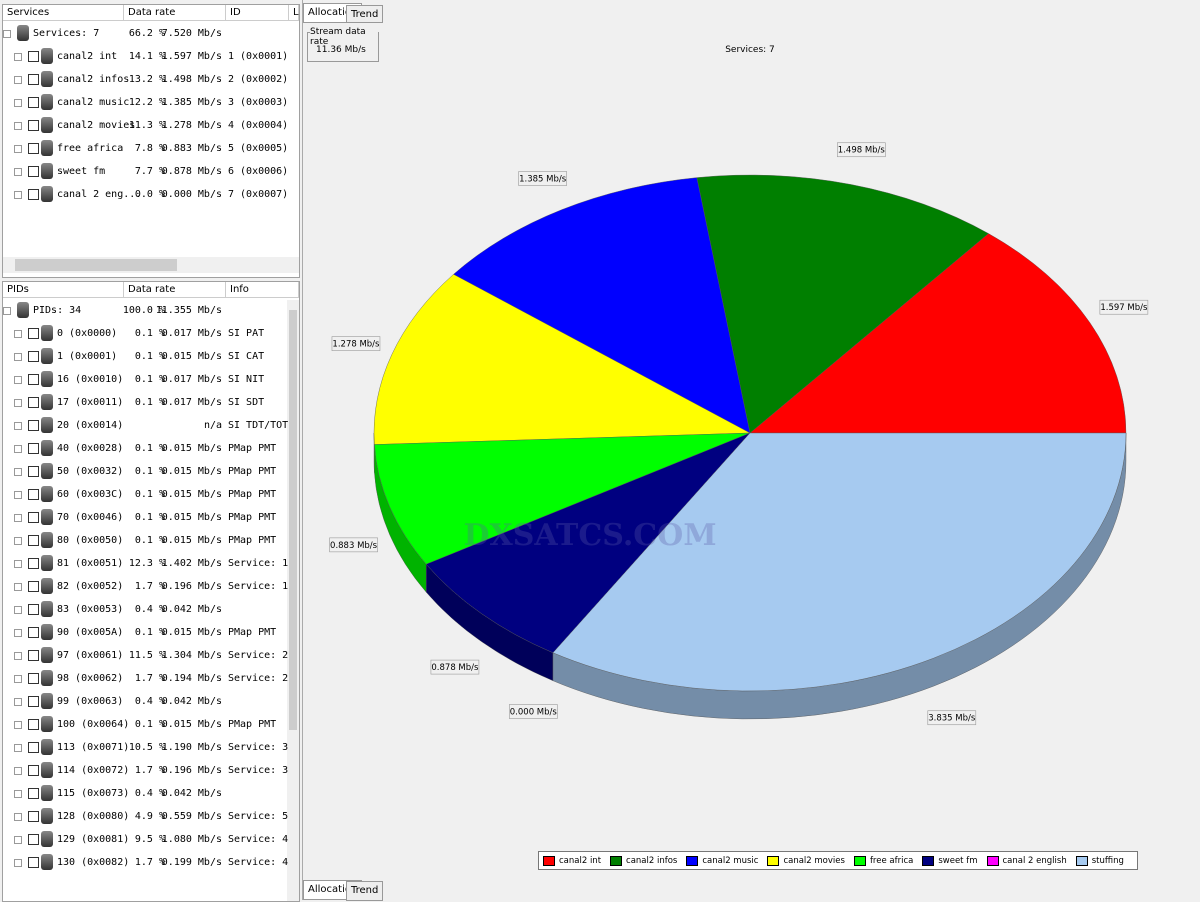  What do you see at coordinates (150, 586) in the screenshot?
I see `percent: 1.7 %` at bounding box center [150, 586].